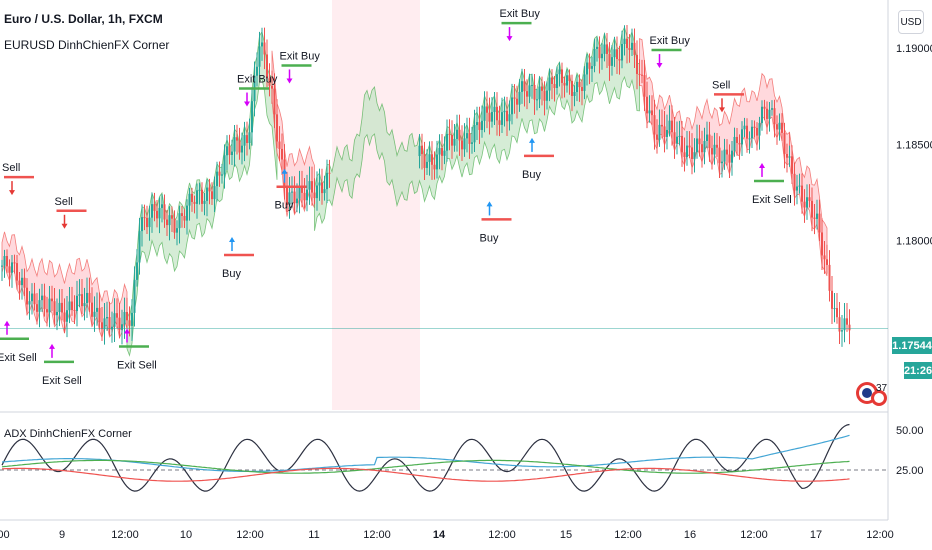 Image resolution: width=932 pixels, height=550 pixels. I want to click on adx-line, so click(425, 457).